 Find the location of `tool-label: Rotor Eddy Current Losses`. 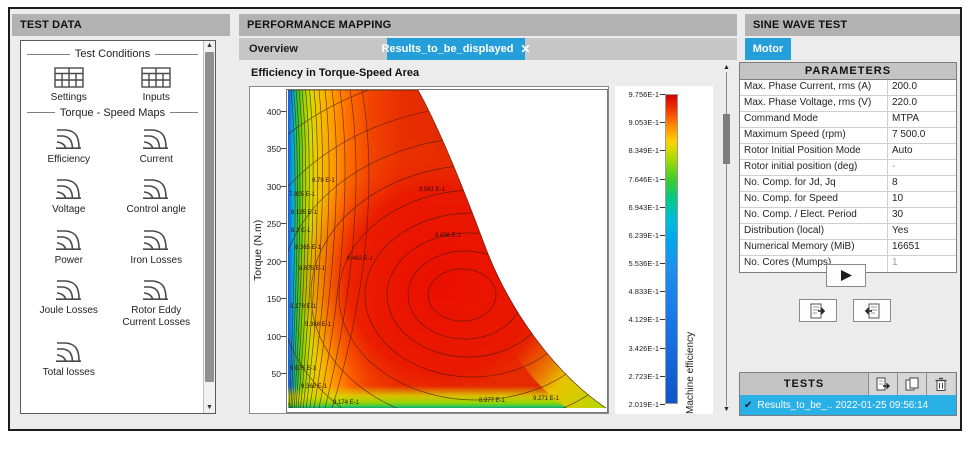

tool-label: Rotor Eddy Current Losses is located at coordinates (156, 316).